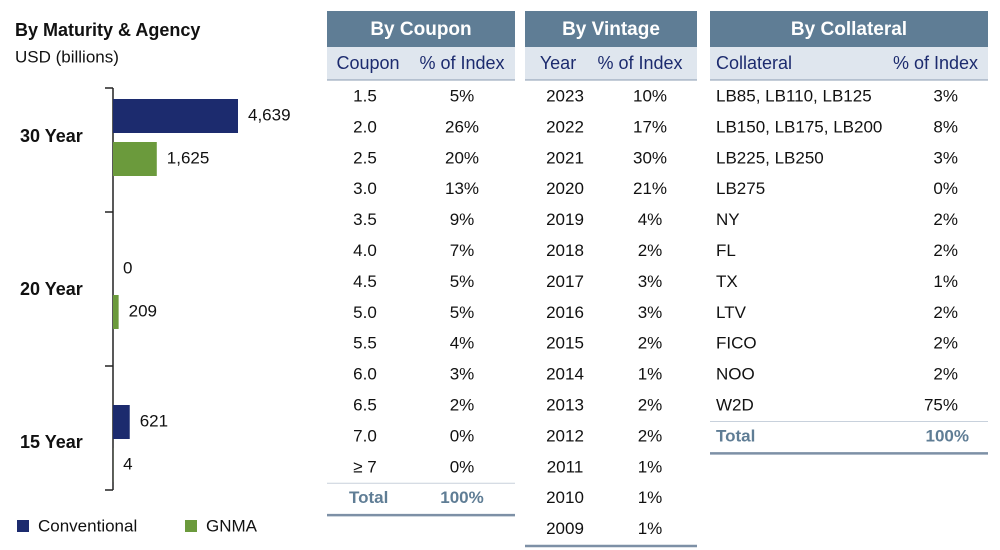  I want to click on table-cell: 17%, so click(650, 126).